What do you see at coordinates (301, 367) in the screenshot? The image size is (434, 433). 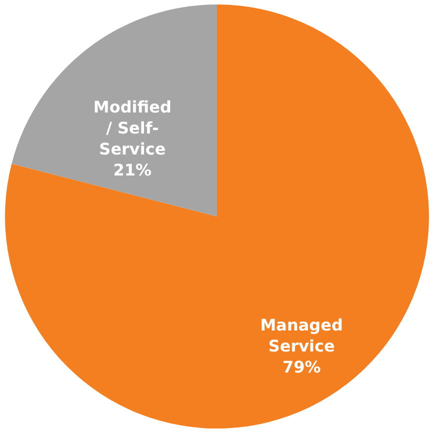 I see `data-label: 79%` at bounding box center [301, 367].